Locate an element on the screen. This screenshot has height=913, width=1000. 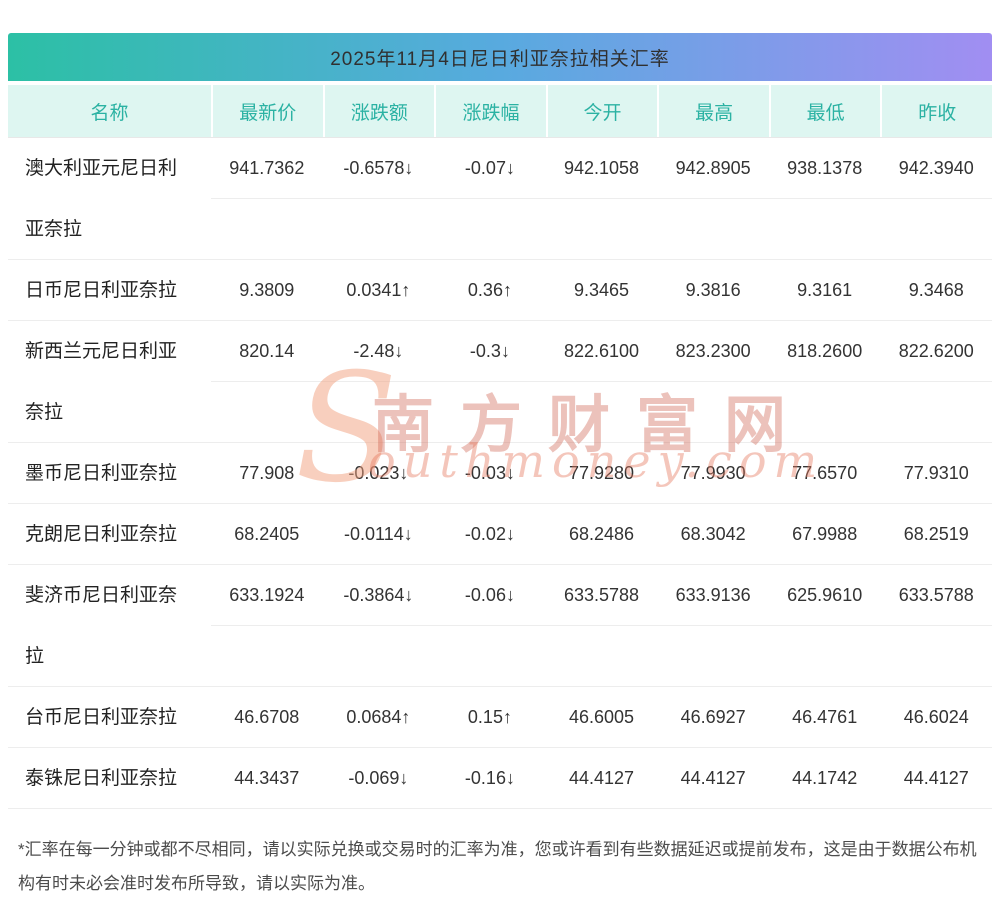
header-latest: 最新价 is located at coordinates (267, 111).